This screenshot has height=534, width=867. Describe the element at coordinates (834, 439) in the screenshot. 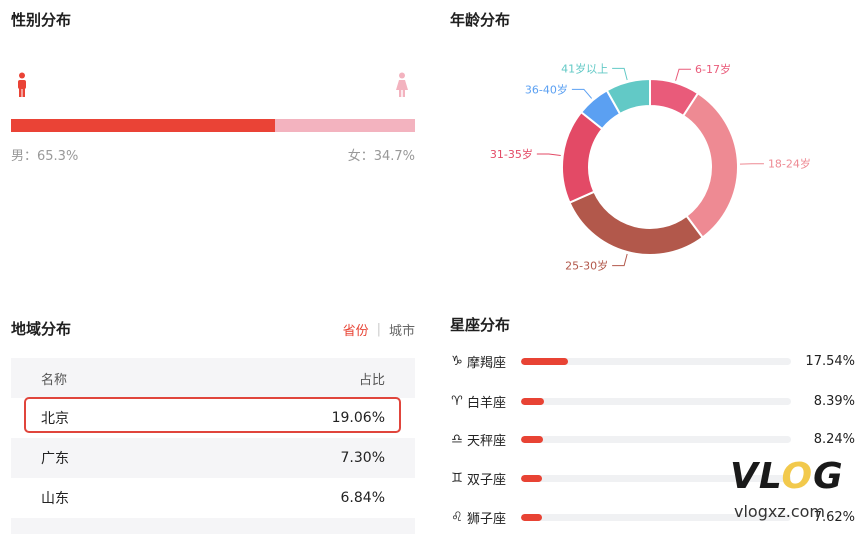

I see `constellation-percent: 8.24%` at that location.